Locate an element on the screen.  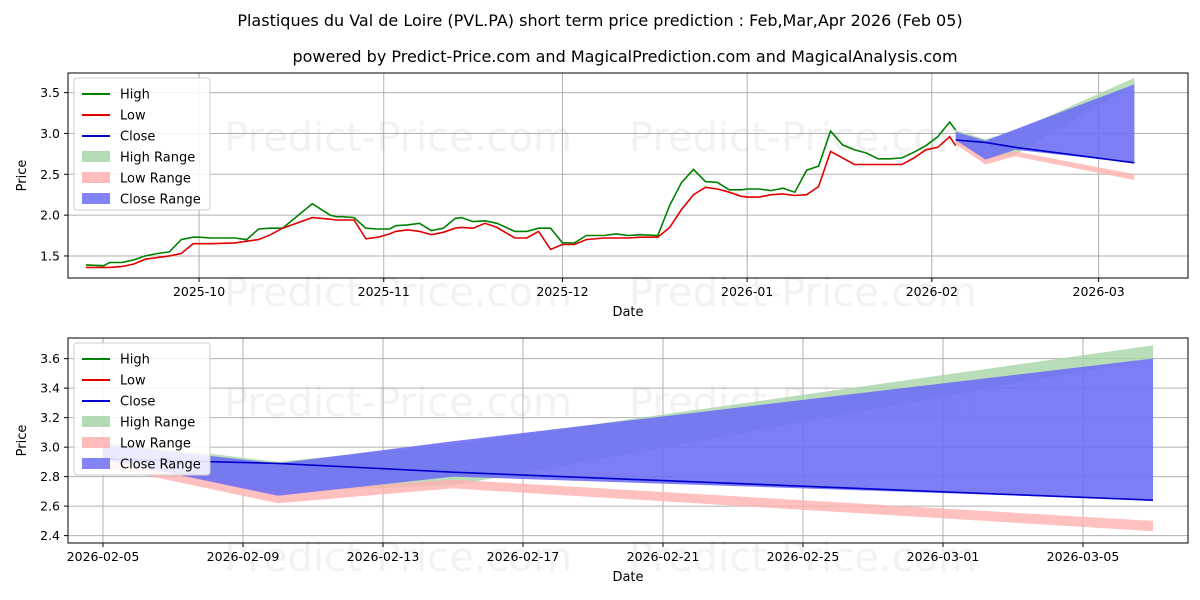
x-tick-label: 2026-02-09 is located at coordinates (243, 556).